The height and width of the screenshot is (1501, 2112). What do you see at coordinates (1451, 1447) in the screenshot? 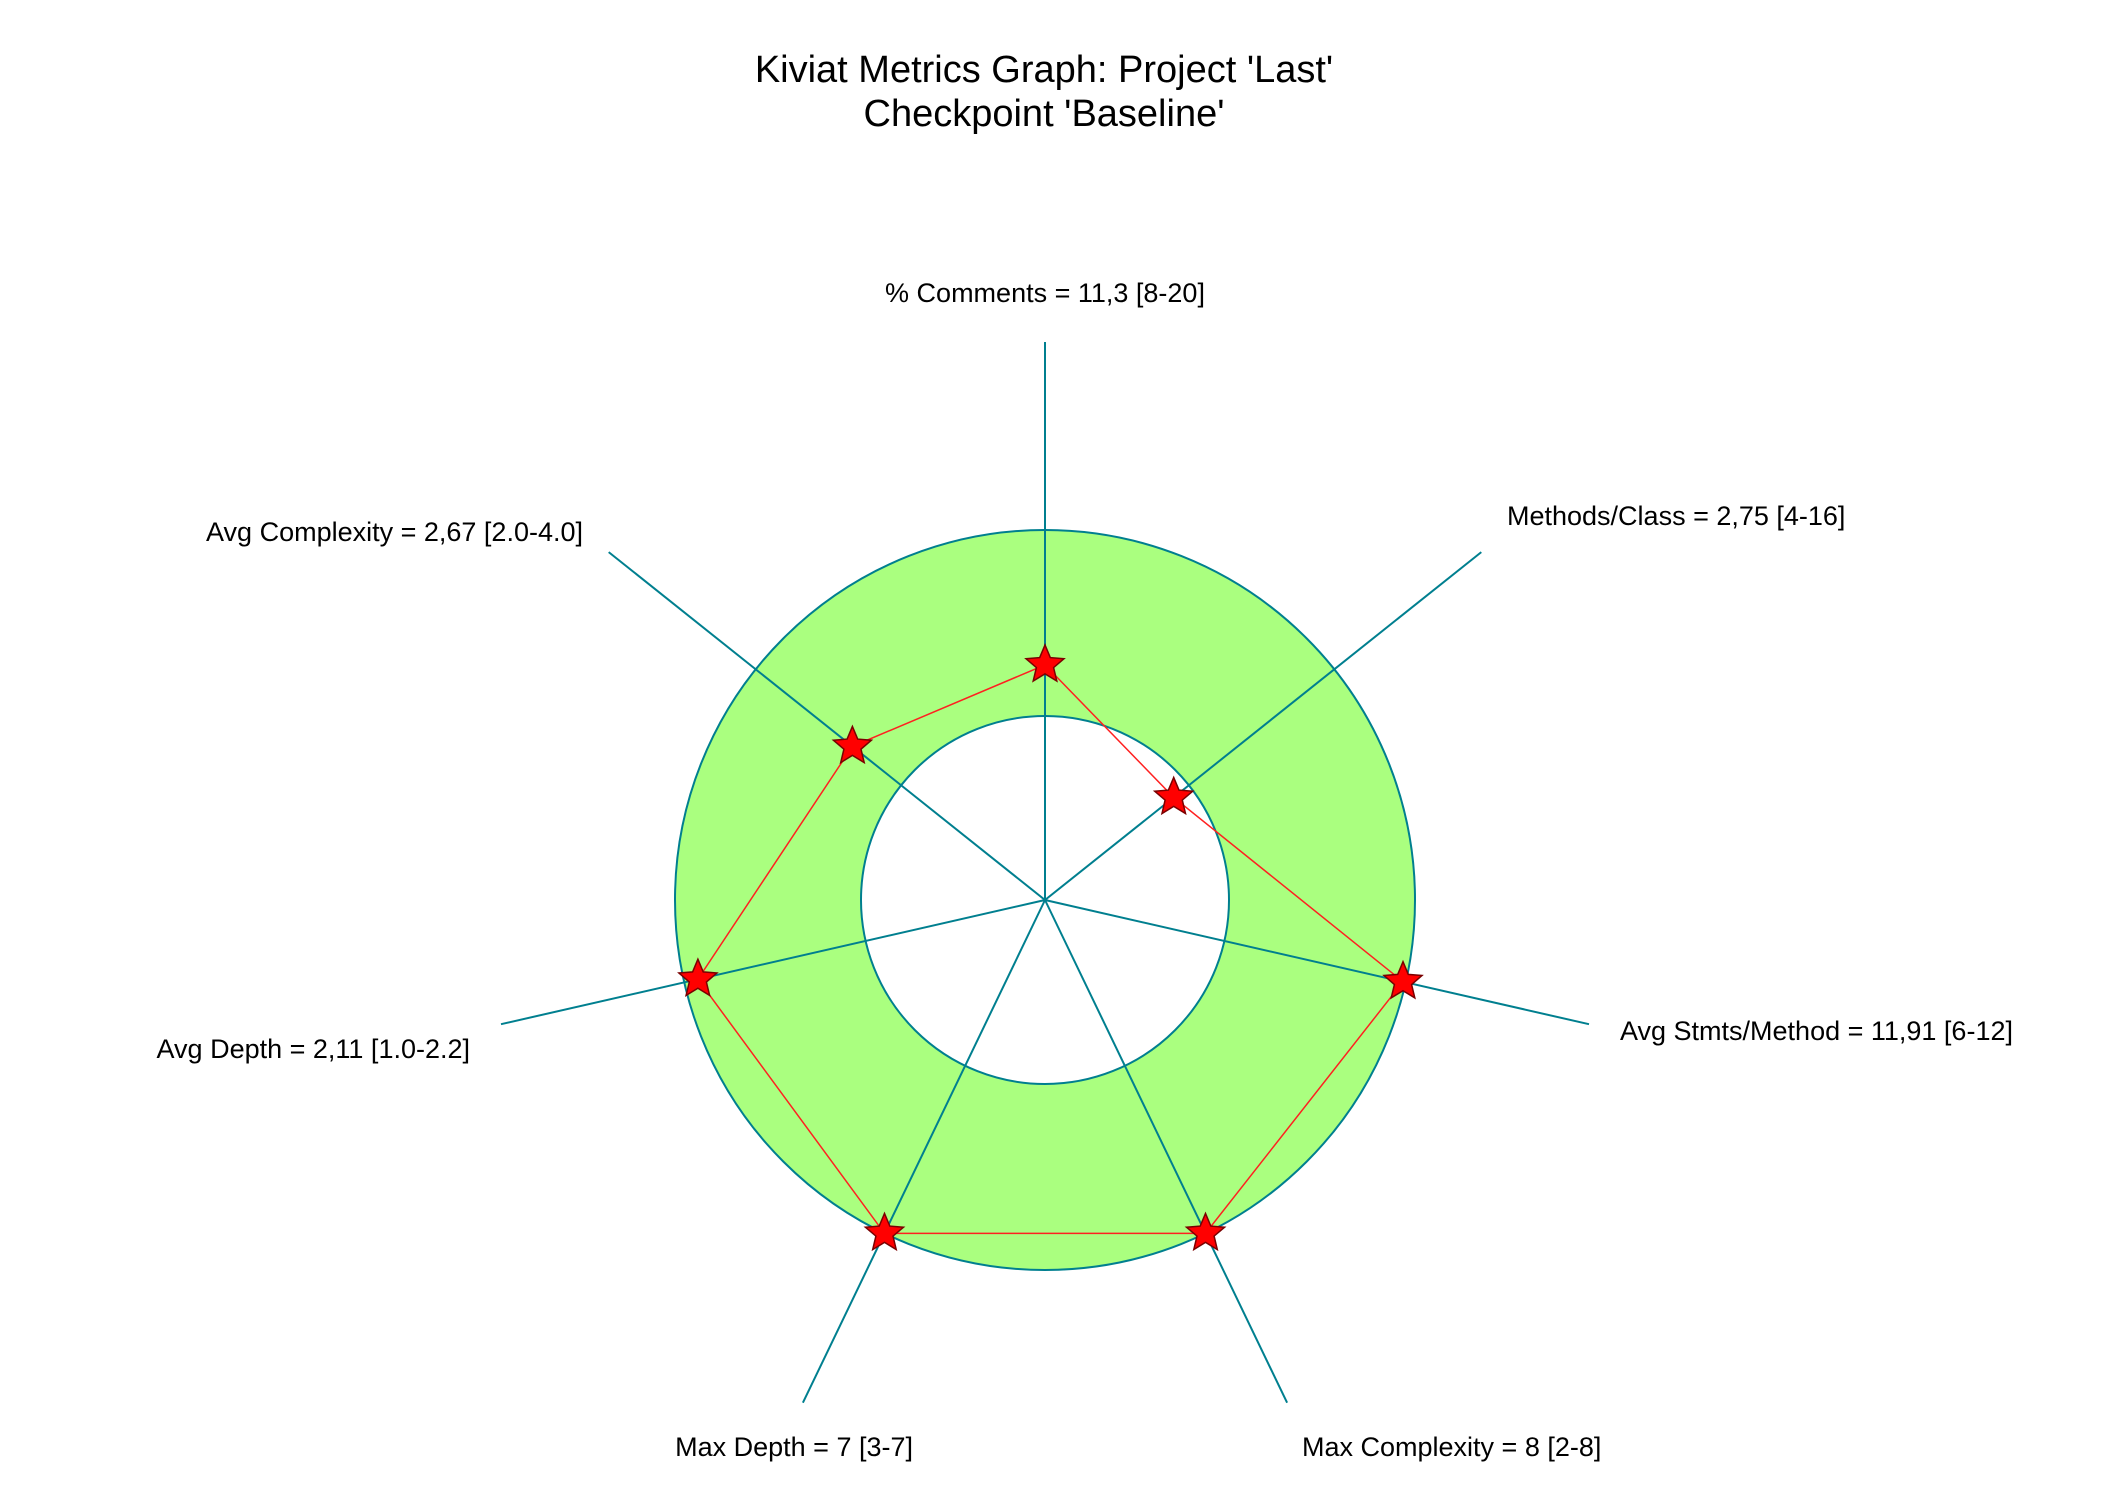
I see `axis-label: Max Complexity = 8 [2-8]` at bounding box center [1451, 1447].